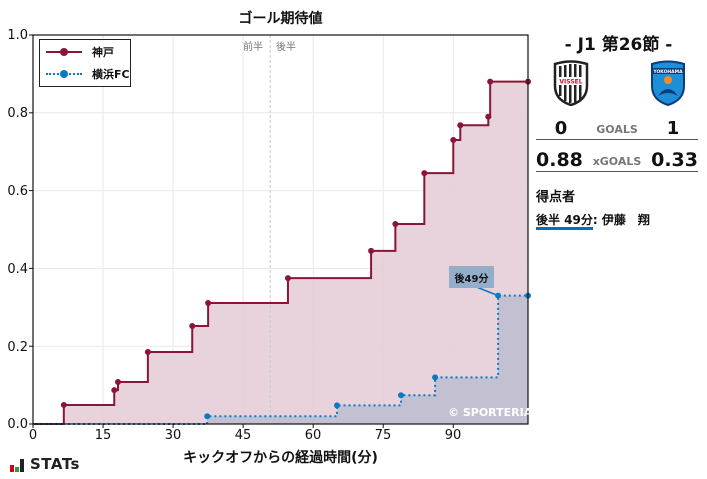 The height and width of the screenshot is (479, 707). I want to click on home-xg: 0.88, so click(559, 160).